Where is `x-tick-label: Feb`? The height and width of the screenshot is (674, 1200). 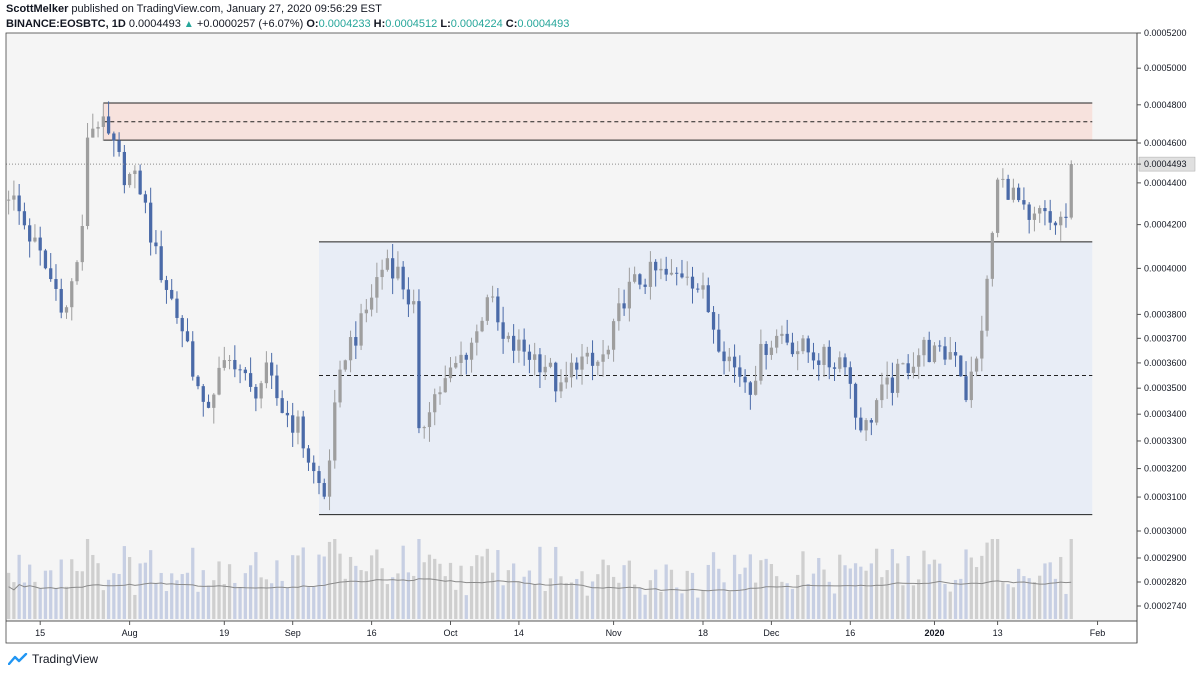 x-tick-label: Feb is located at coordinates (1098, 633).